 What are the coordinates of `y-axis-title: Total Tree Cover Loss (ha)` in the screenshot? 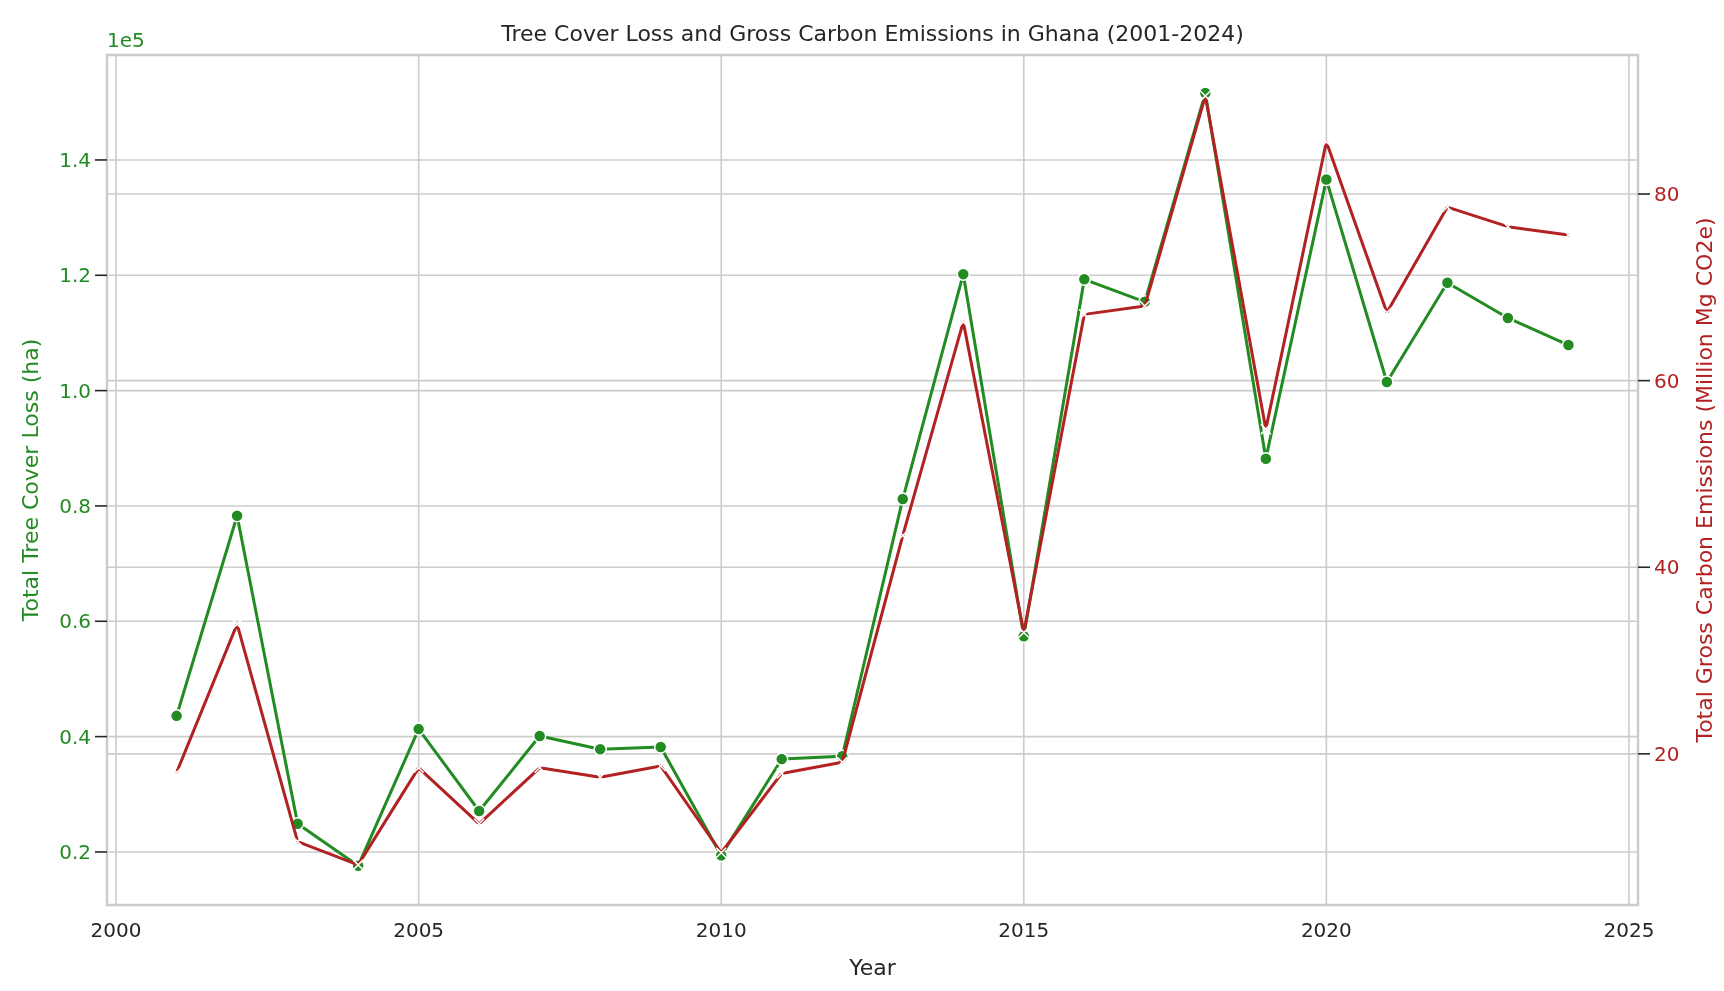 It's located at (30, 480).